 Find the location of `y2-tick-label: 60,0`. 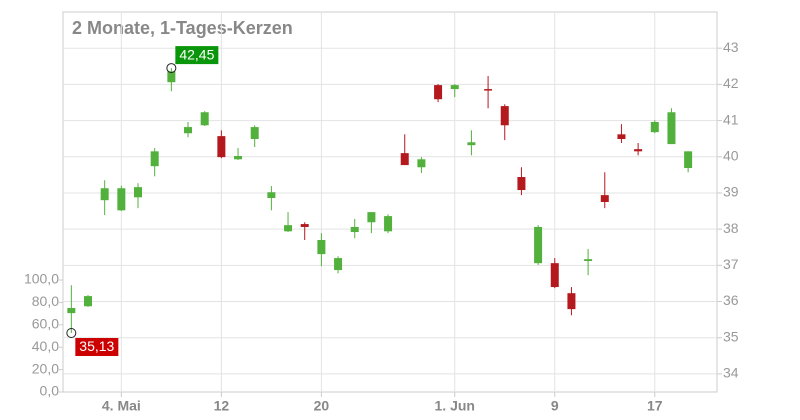

y2-tick-label: 60,0 is located at coordinates (45, 324).